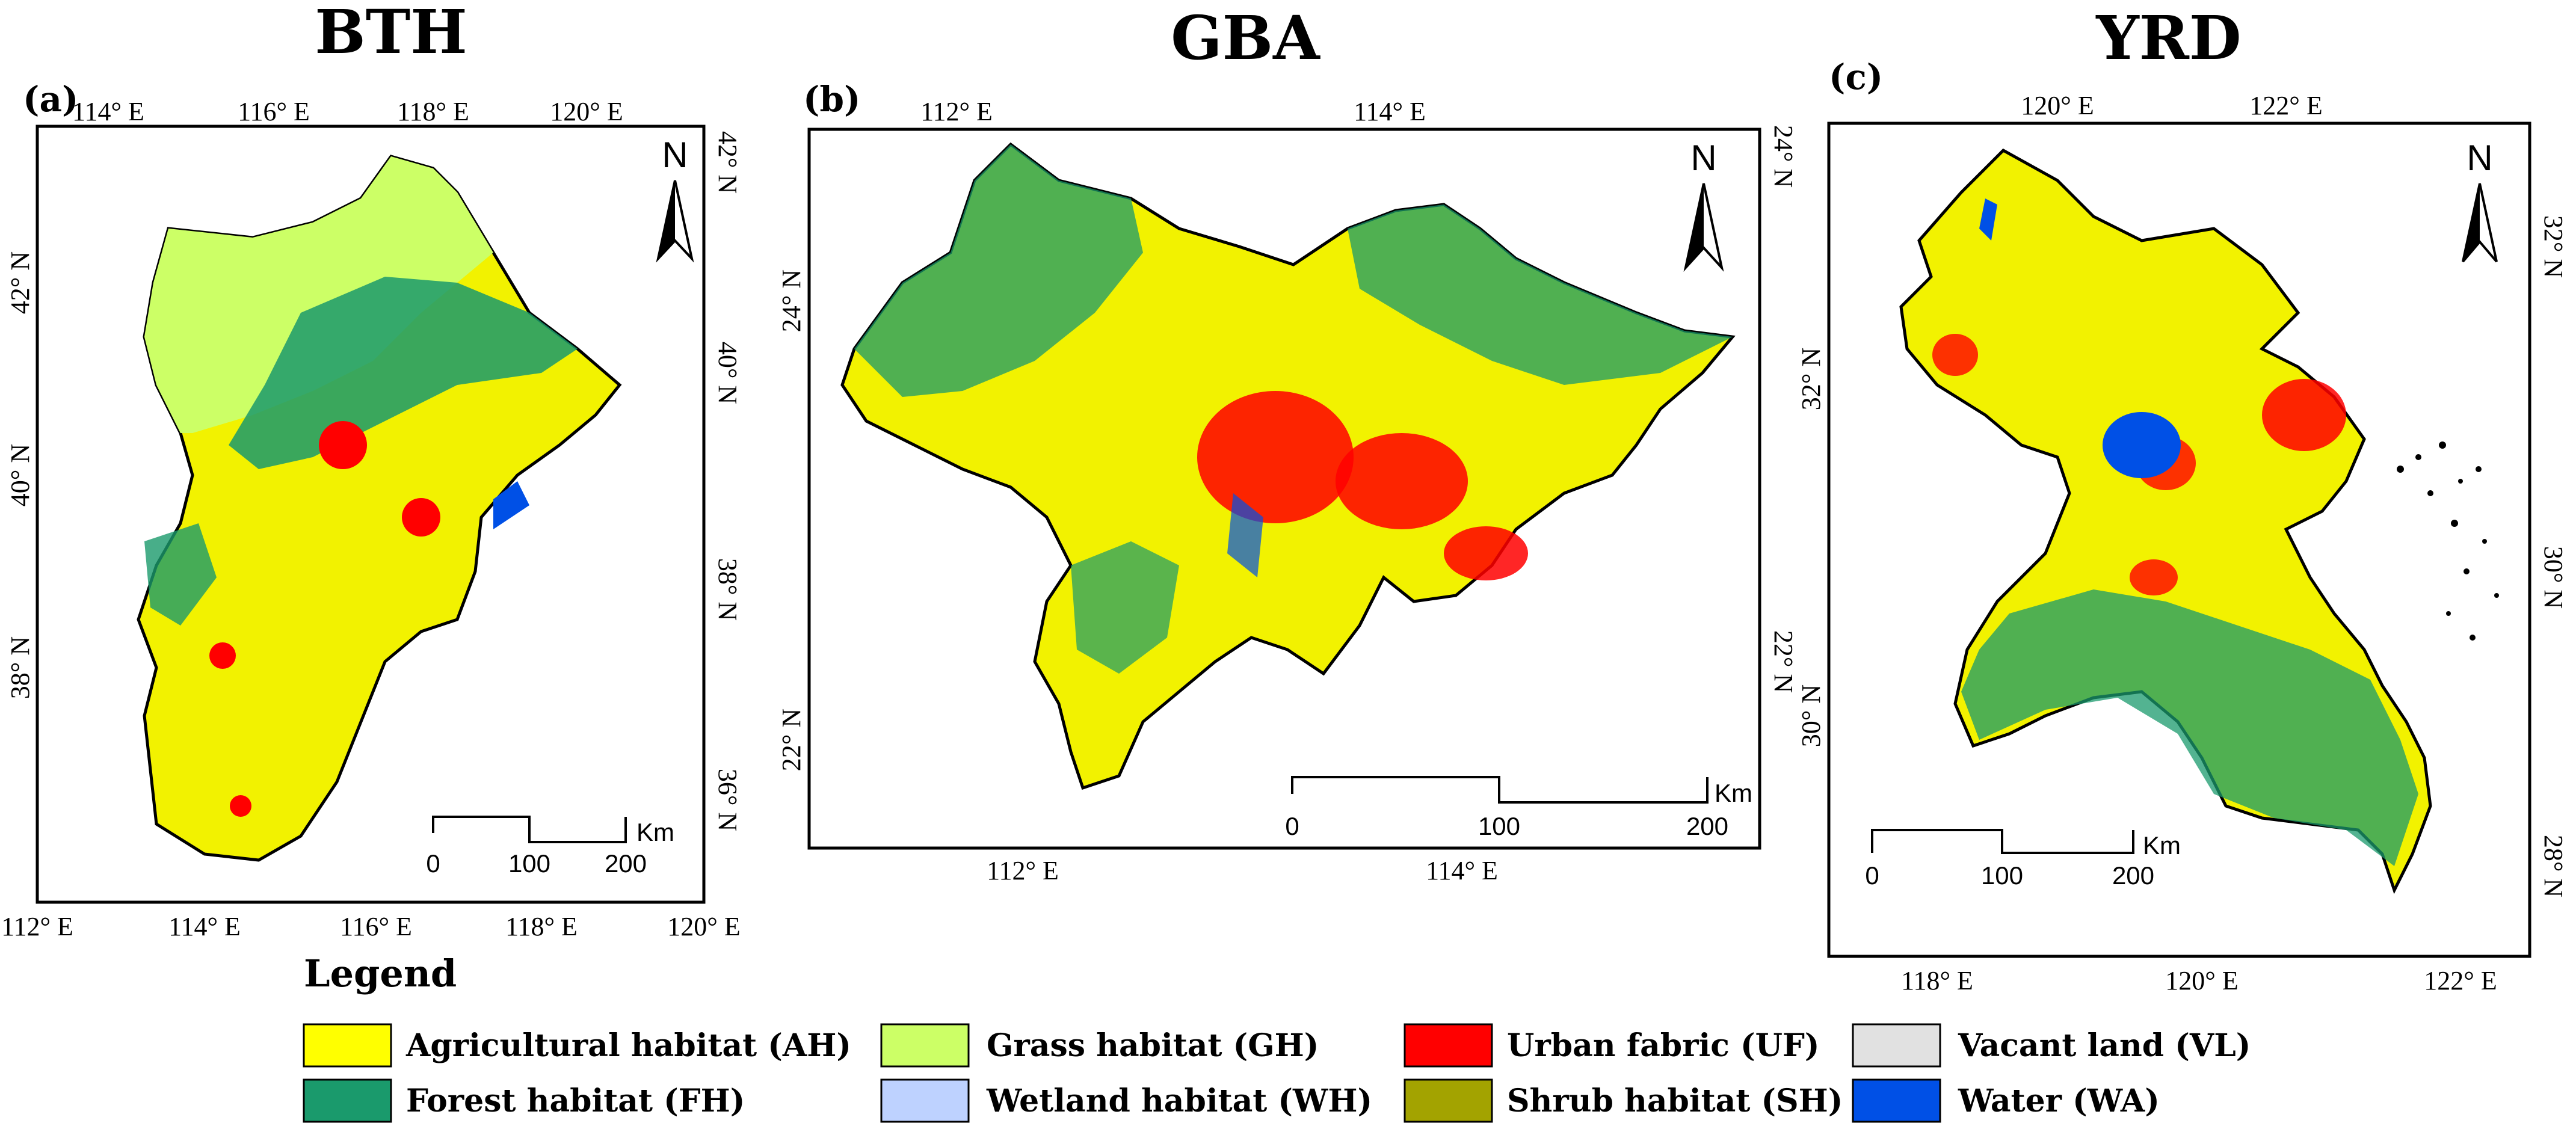 The image size is (2576, 1141). I want to click on bottom-tick-yrd-0: 118° E, so click(1937, 980).